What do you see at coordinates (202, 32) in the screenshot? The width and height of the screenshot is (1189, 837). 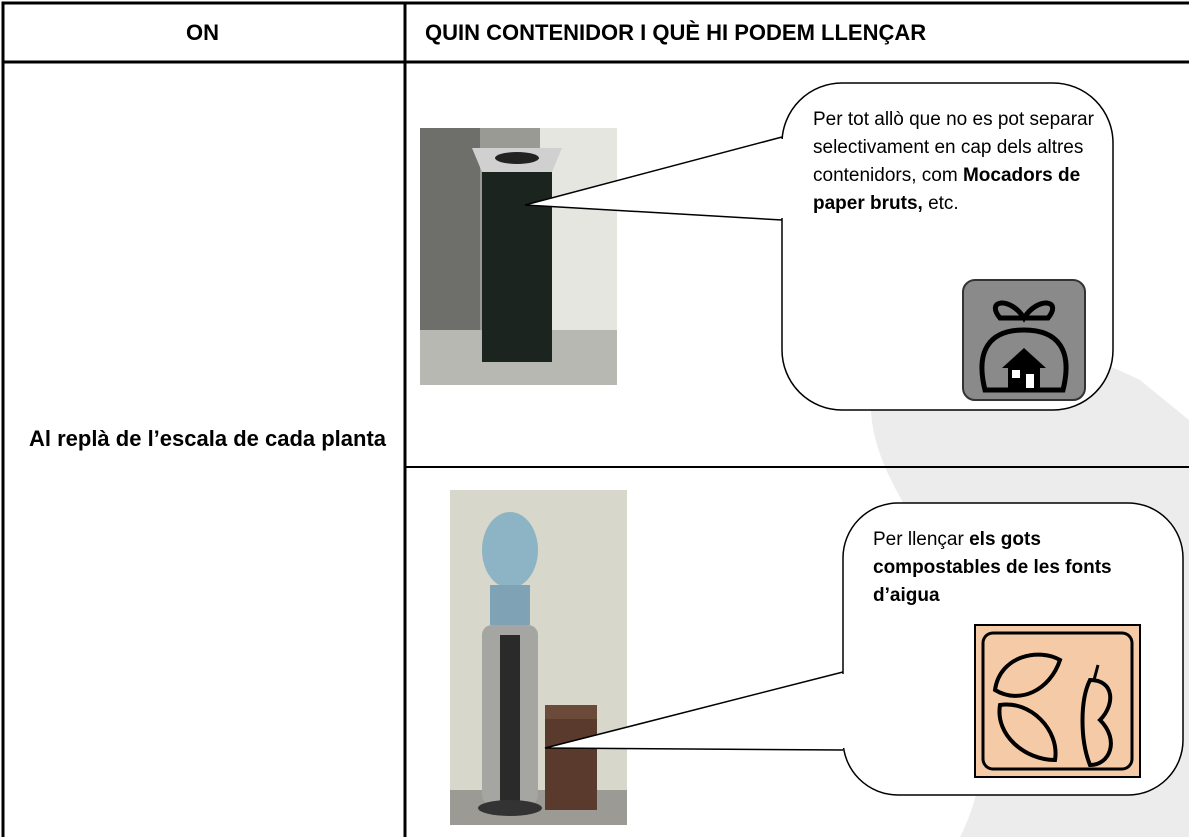 I see `header-cell: ON` at bounding box center [202, 32].